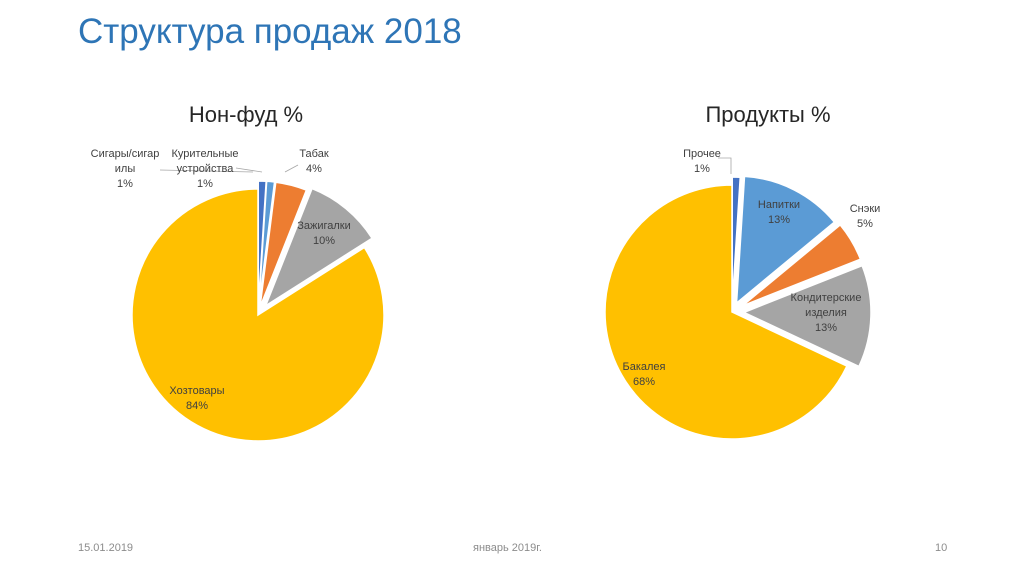 This screenshot has height=574, width=1024. I want to click on label-tobacco: Табак 4%, so click(314, 161).